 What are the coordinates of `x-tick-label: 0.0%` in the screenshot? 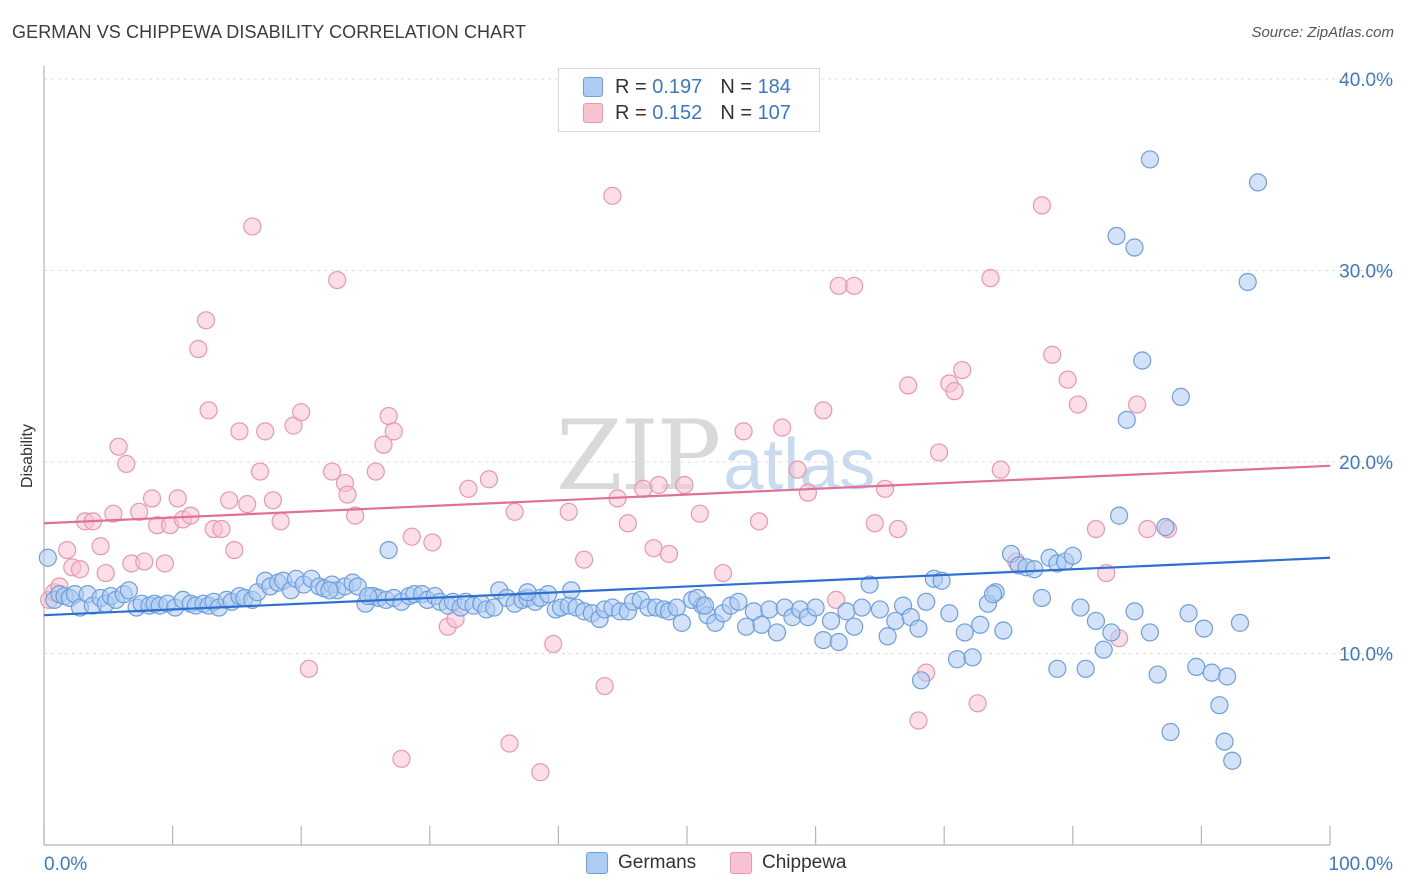 It's located at (65, 864).